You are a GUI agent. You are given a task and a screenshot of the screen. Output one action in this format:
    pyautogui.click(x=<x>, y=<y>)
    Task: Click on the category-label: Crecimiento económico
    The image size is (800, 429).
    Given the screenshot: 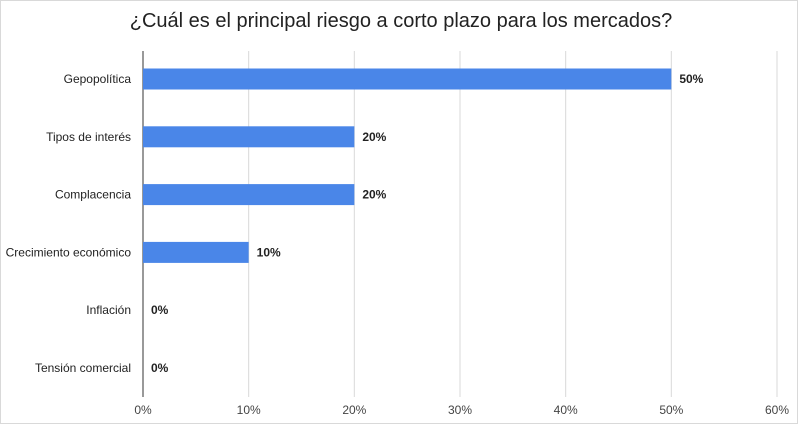 What is the action you would take?
    pyautogui.click(x=69, y=252)
    